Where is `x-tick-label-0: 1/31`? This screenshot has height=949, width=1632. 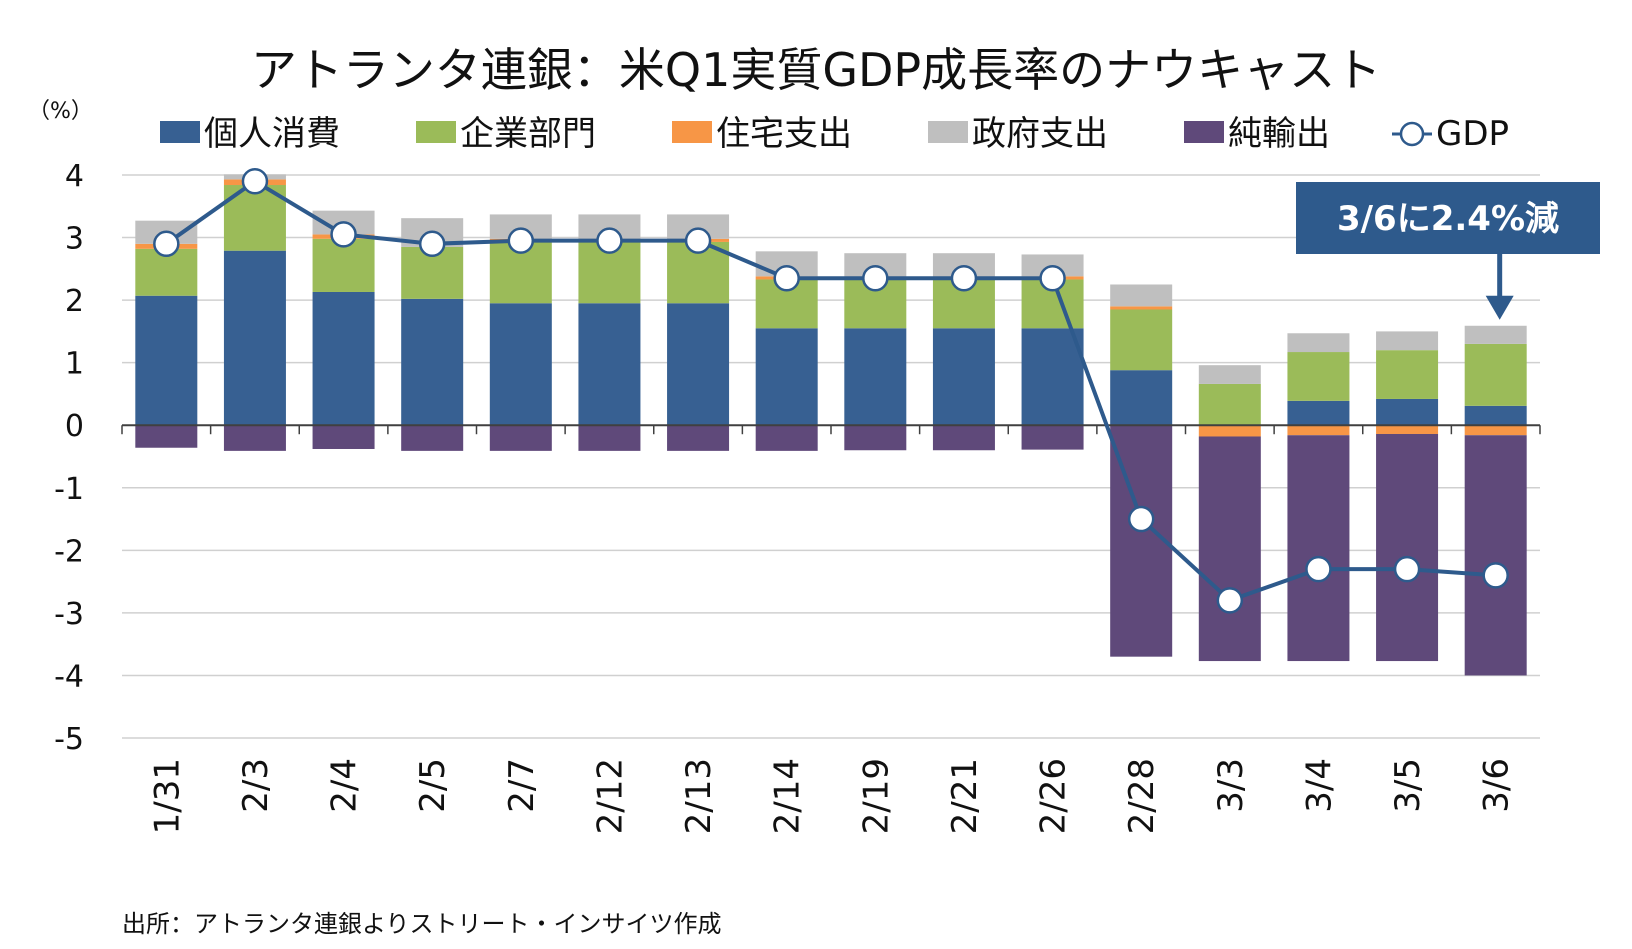 x-tick-label-0: 1/31 is located at coordinates (167, 796).